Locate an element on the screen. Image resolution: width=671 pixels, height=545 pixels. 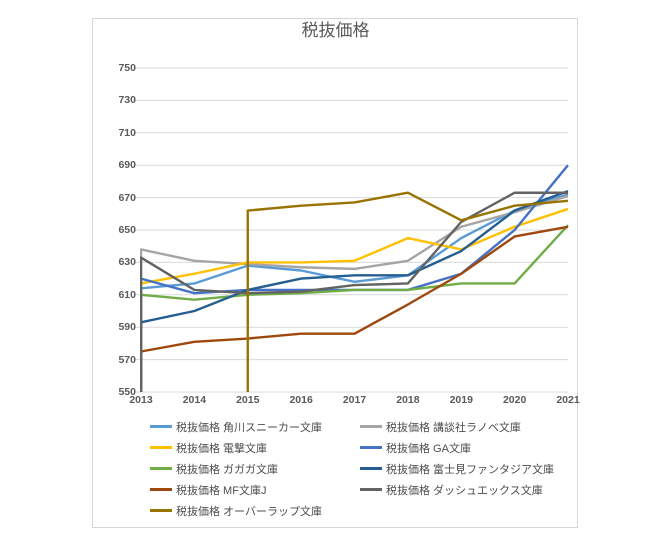
legend-row: 税抜価格 電撃文庫 税抜価格 GA文庫 is located at coordinates (360, 447).